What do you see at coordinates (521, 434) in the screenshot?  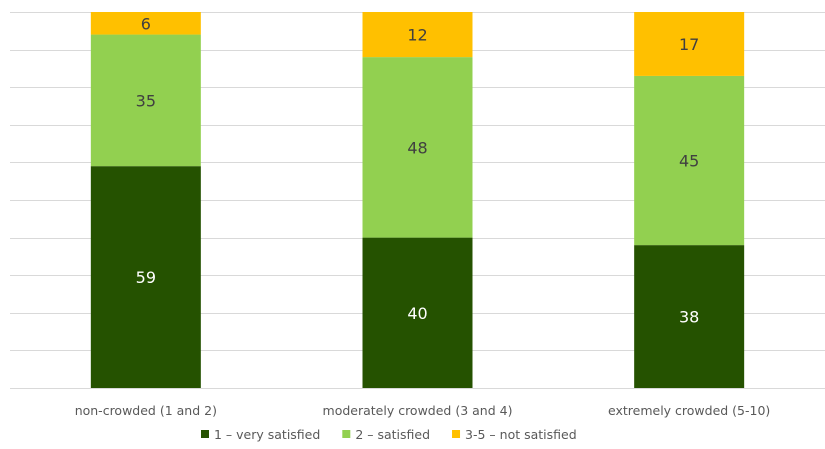 I see `legend-label: 3-5 – not satisfied` at bounding box center [521, 434].